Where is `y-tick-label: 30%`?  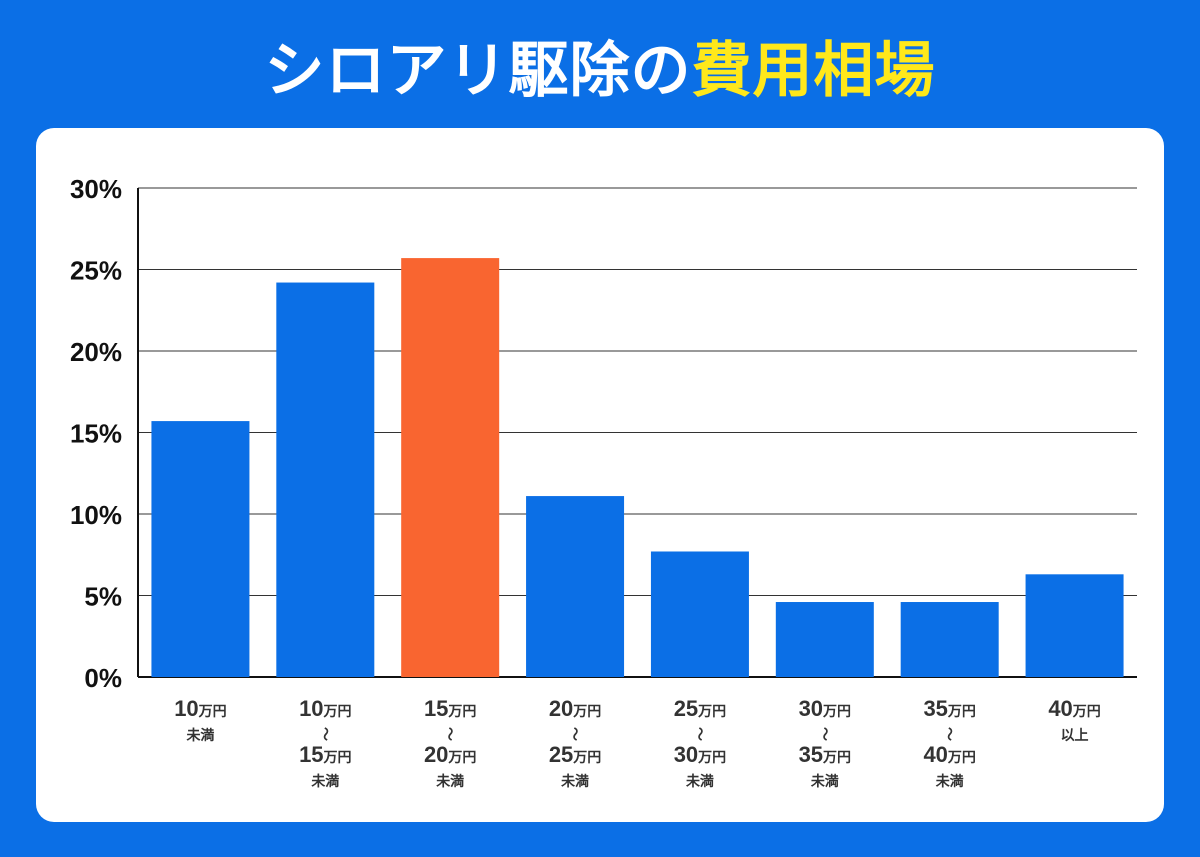
y-tick-label: 30% is located at coordinates (96, 189).